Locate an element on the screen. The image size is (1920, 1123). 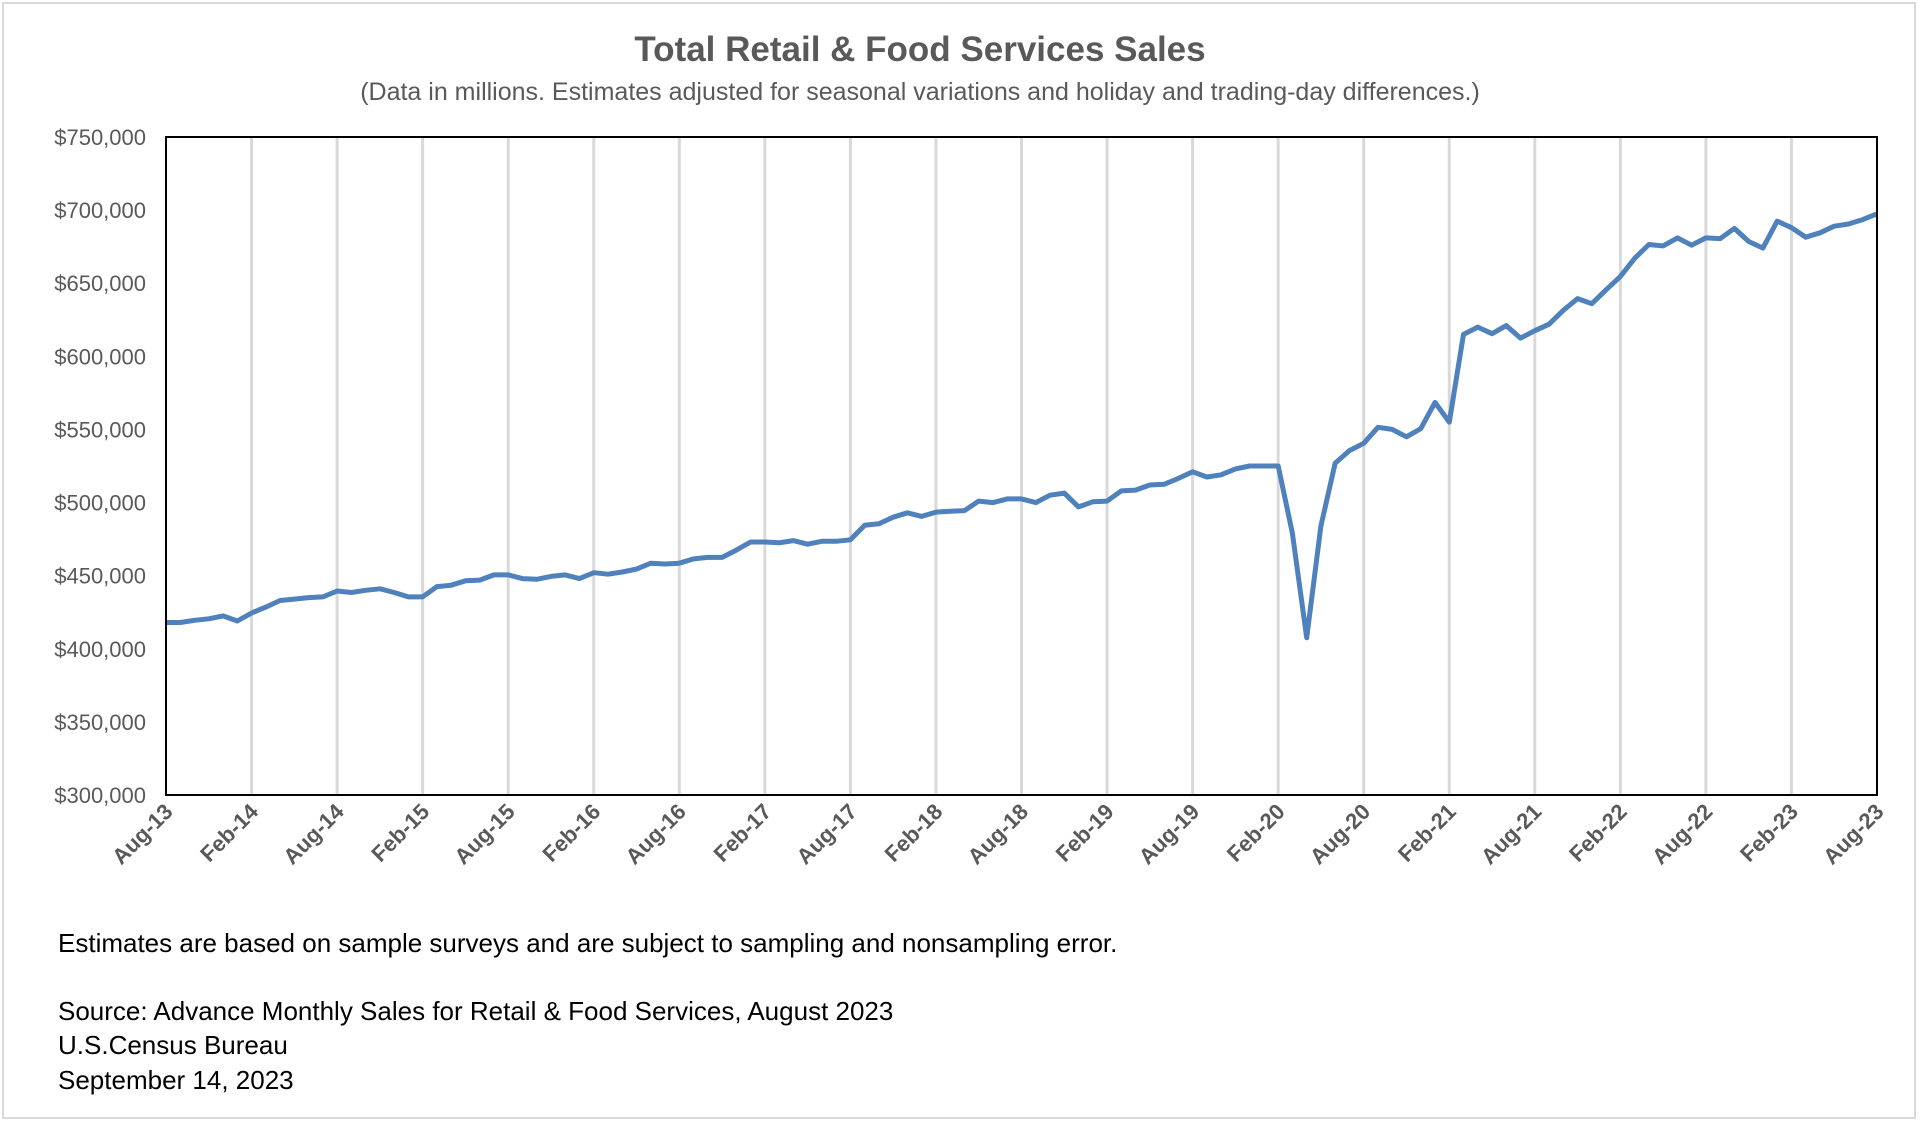
x-tick-label: Feb-21 is located at coordinates (1427, 833).